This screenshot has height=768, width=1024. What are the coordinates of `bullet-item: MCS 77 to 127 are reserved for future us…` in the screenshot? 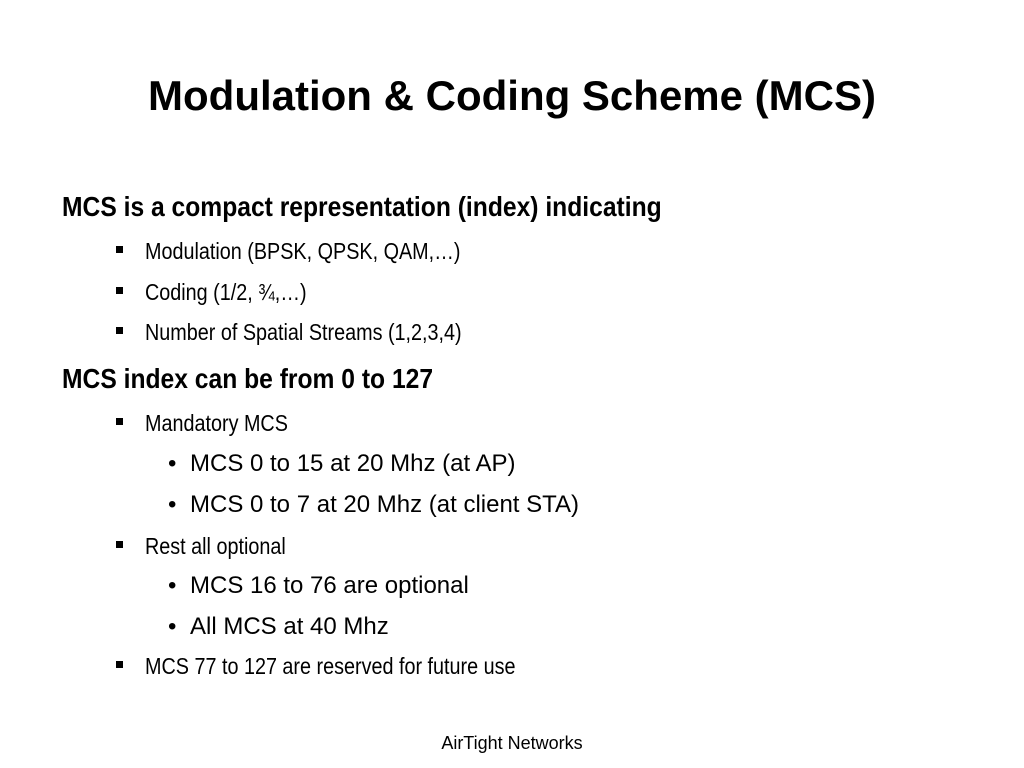 It's located at (346, 666).